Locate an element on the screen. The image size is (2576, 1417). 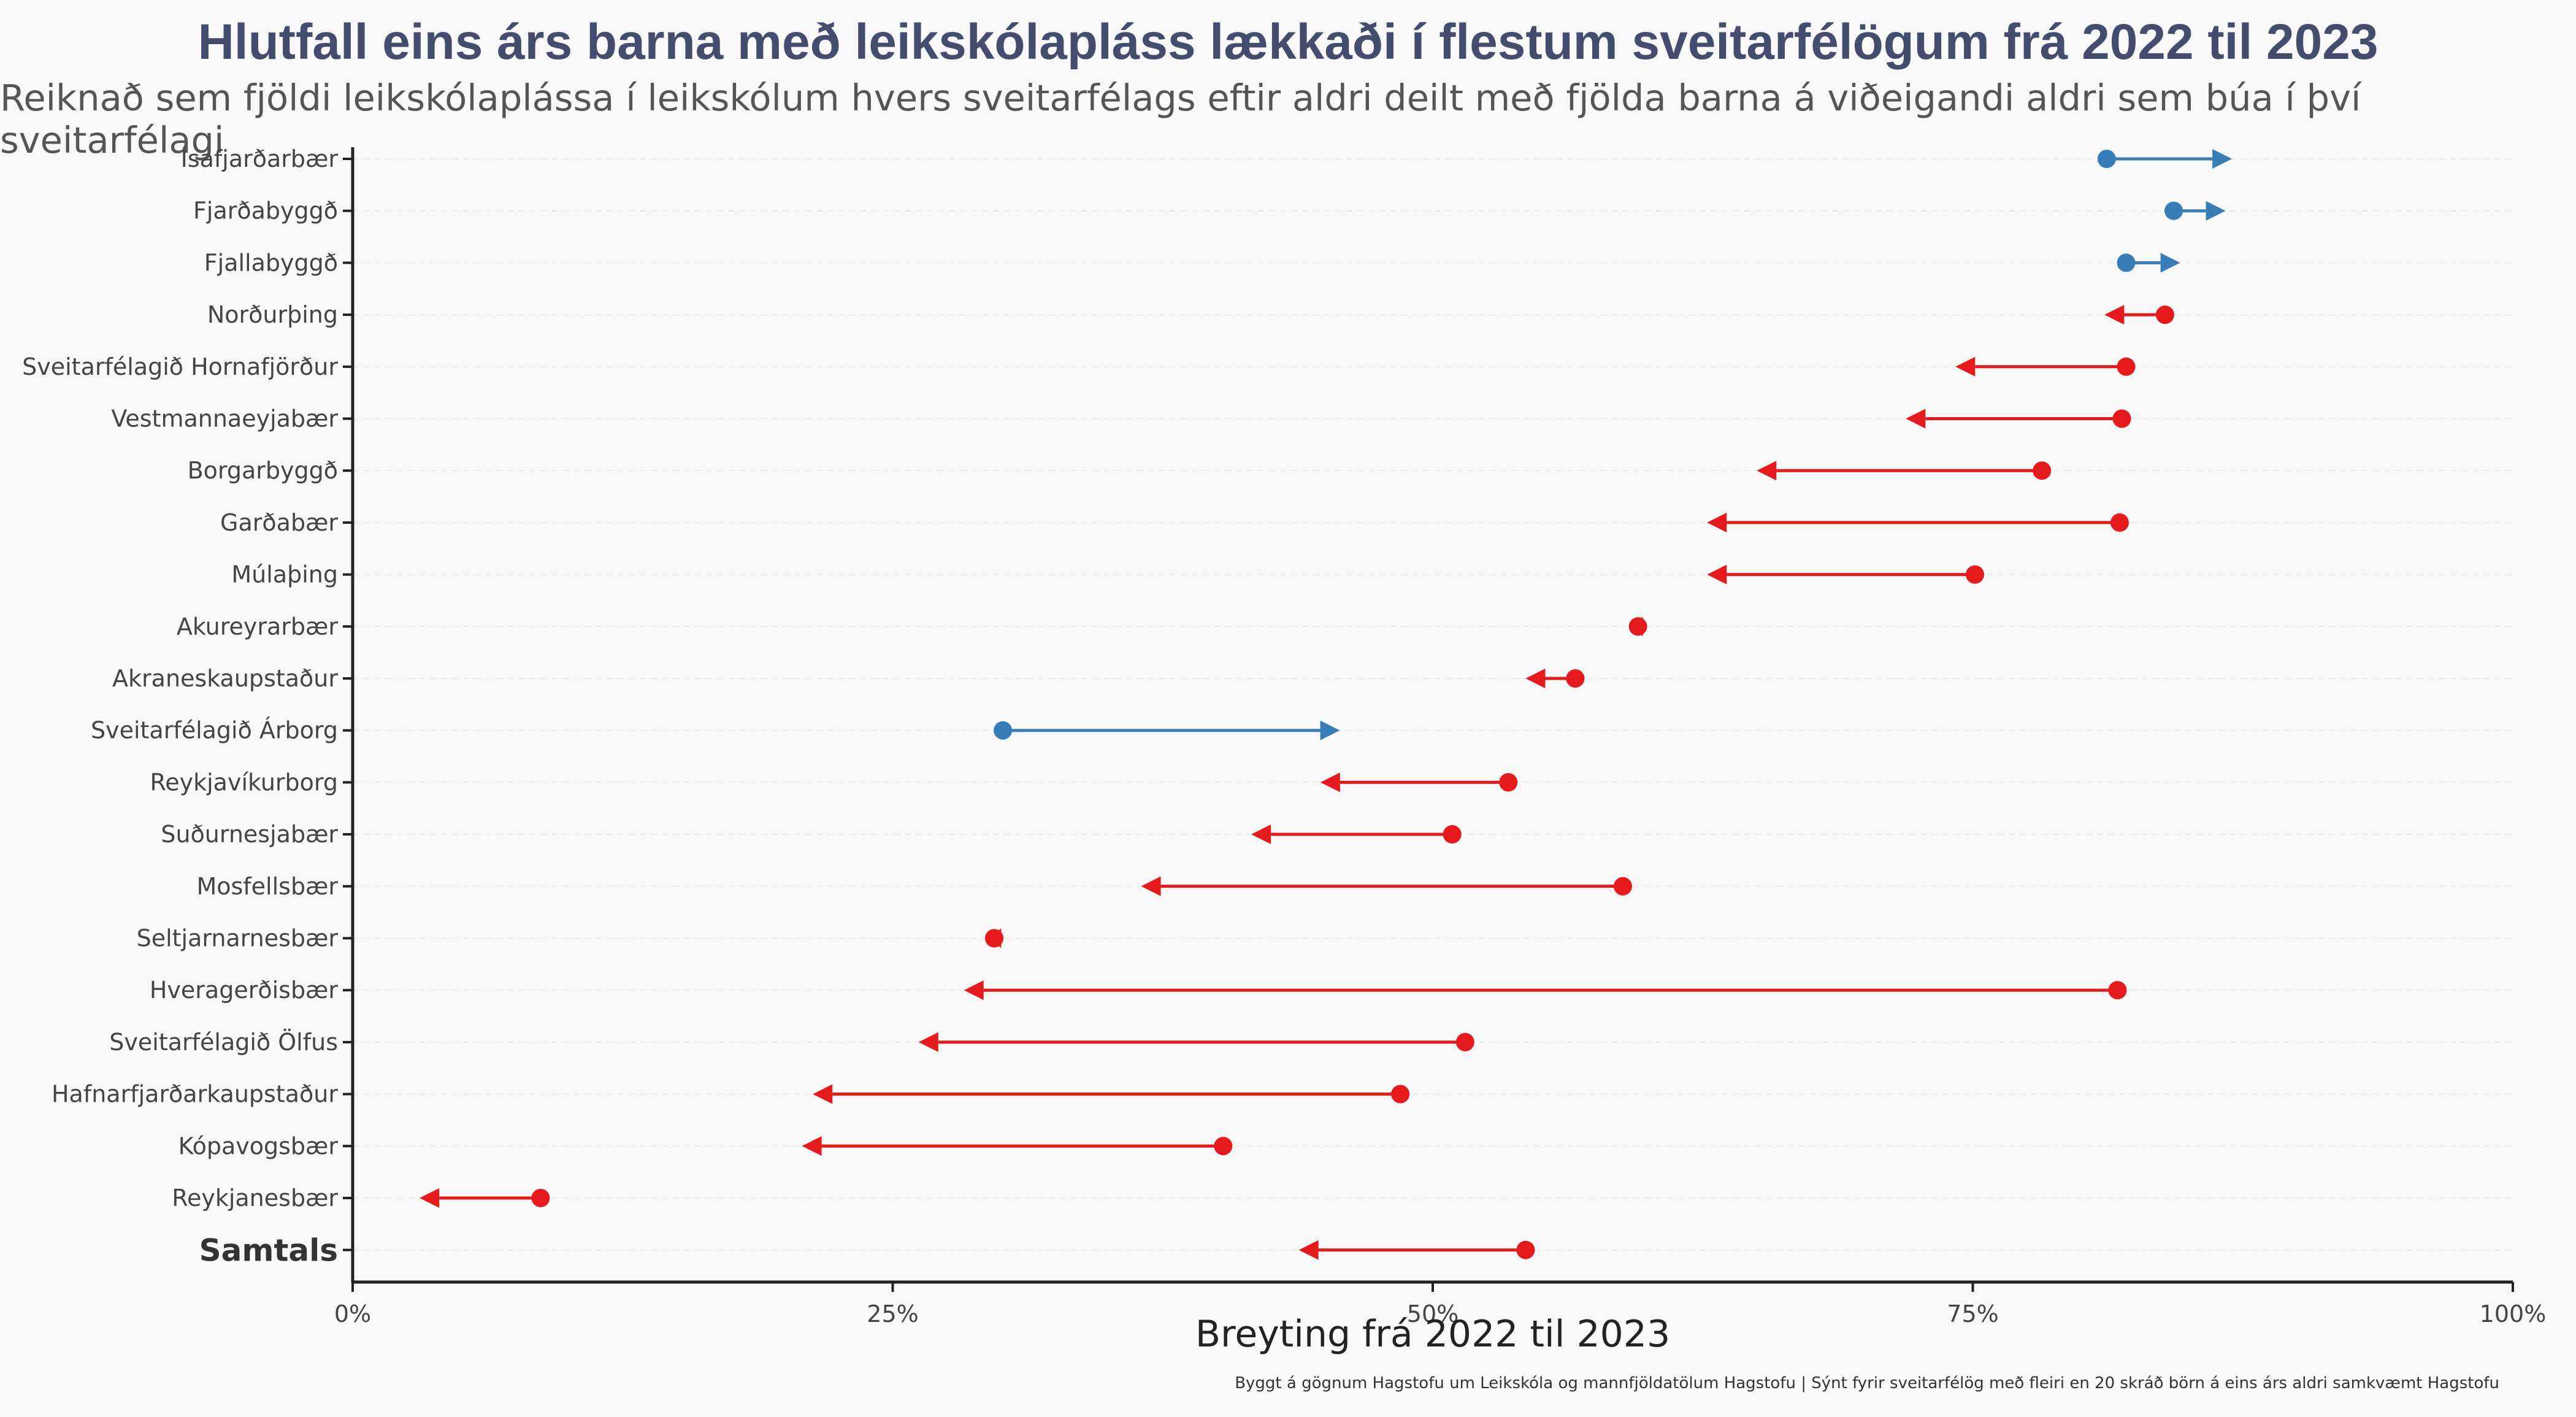
y-category-label: Sveitarfélagið Árborg is located at coordinates (214, 730).